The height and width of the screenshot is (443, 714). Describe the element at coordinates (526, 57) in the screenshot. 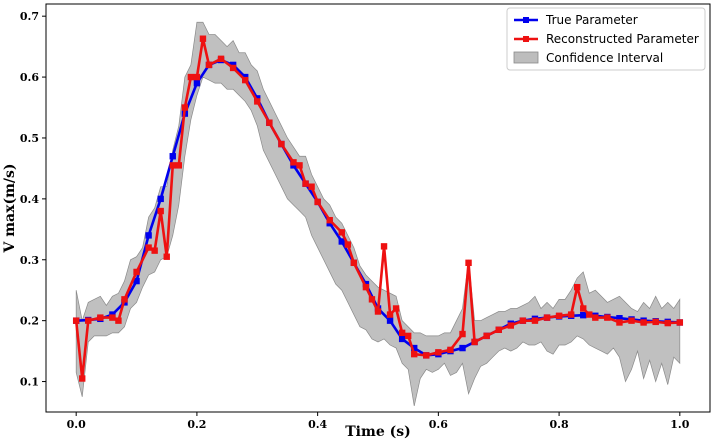

I see `legend-confidence-swatch` at that location.